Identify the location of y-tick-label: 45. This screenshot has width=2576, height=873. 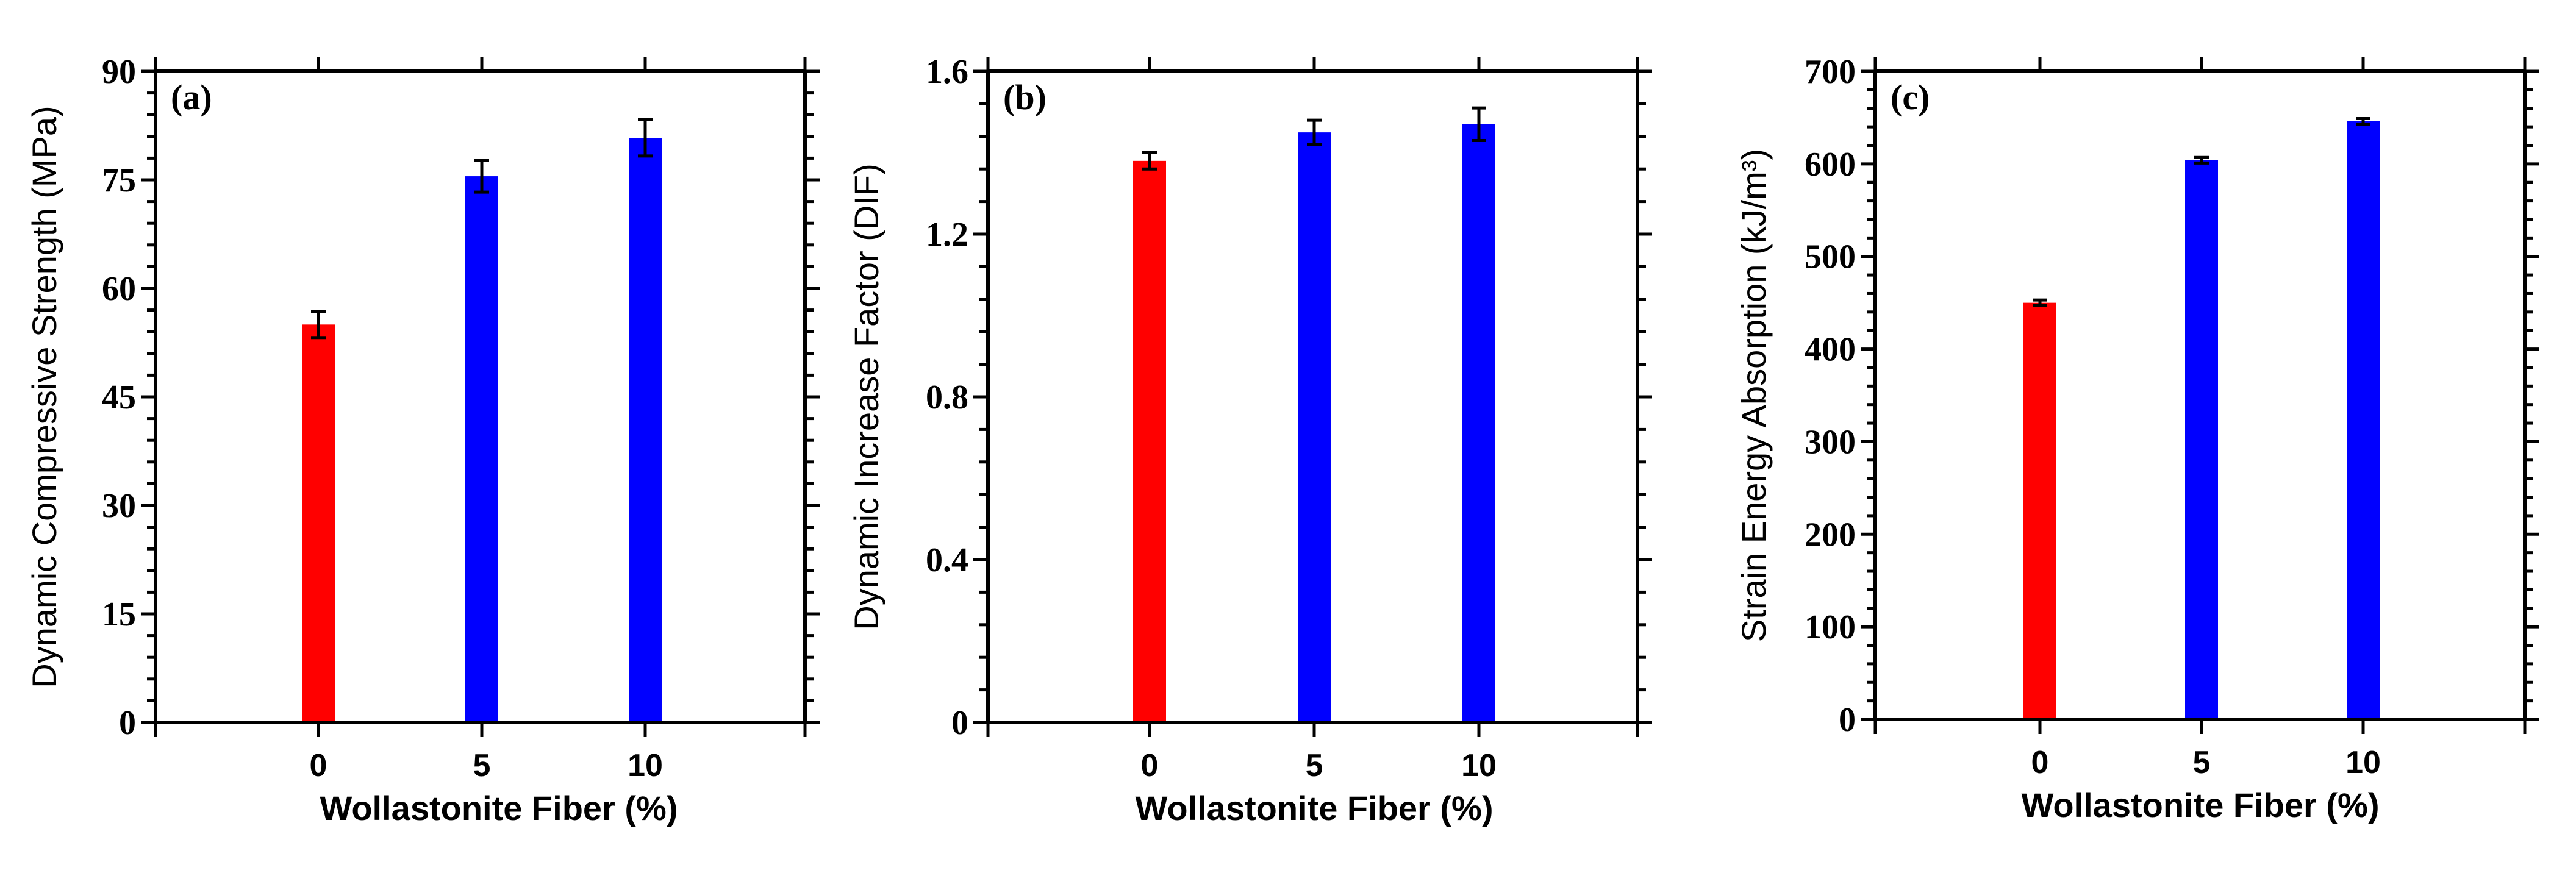
(119, 397).